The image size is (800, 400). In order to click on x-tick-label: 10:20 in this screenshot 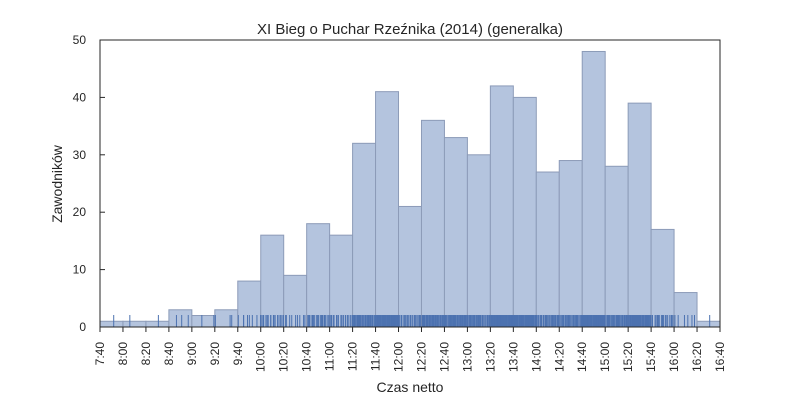, I will do `click(284, 357)`.